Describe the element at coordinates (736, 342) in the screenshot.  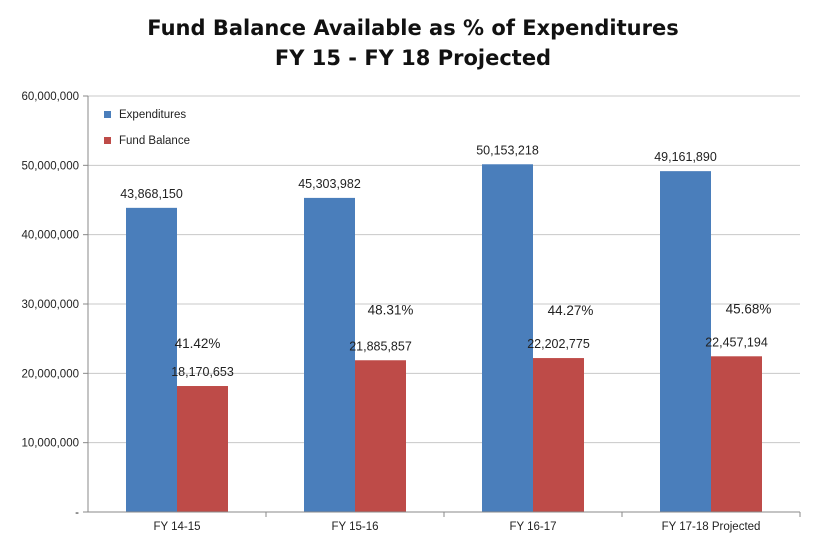
I see `fund-balance-value-label: 22,457,194` at that location.